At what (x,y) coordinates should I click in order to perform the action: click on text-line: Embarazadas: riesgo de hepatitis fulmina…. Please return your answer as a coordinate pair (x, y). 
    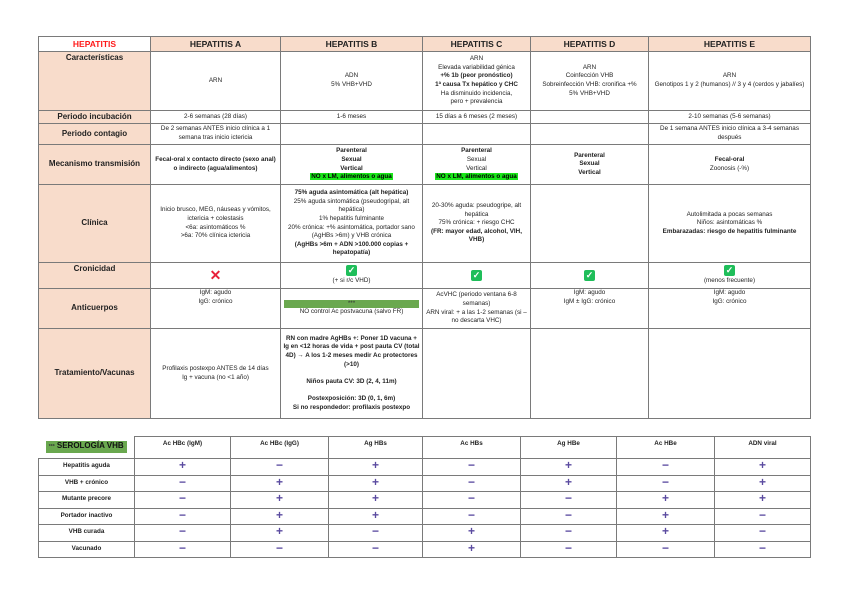
    Looking at the image, I should click on (729, 231).